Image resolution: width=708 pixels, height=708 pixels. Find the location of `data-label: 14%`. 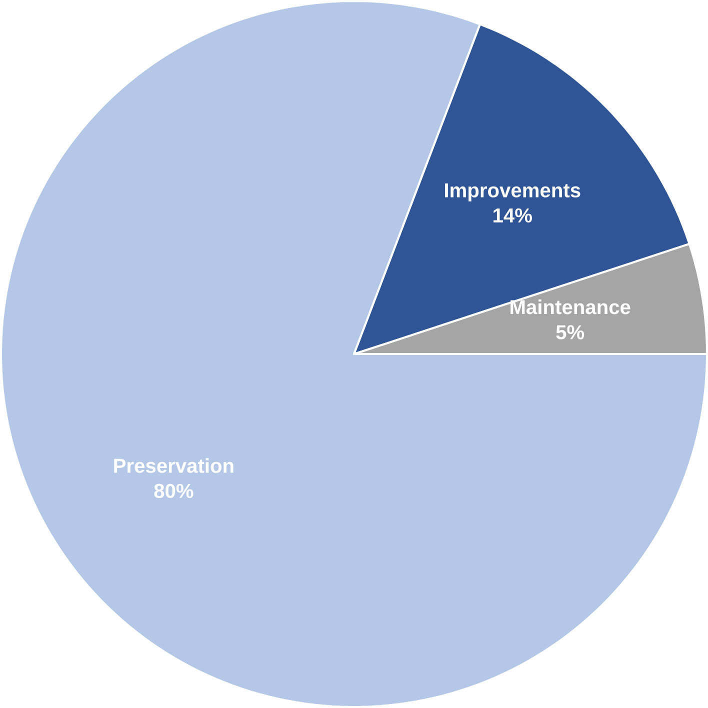

data-label: 14% is located at coordinates (513, 215).